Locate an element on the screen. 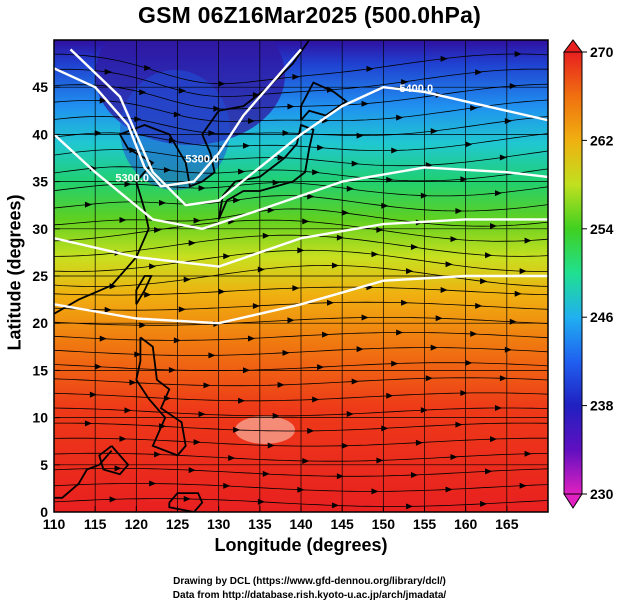 The image size is (619, 605). colorbar-scale is located at coordinates (573, 273).